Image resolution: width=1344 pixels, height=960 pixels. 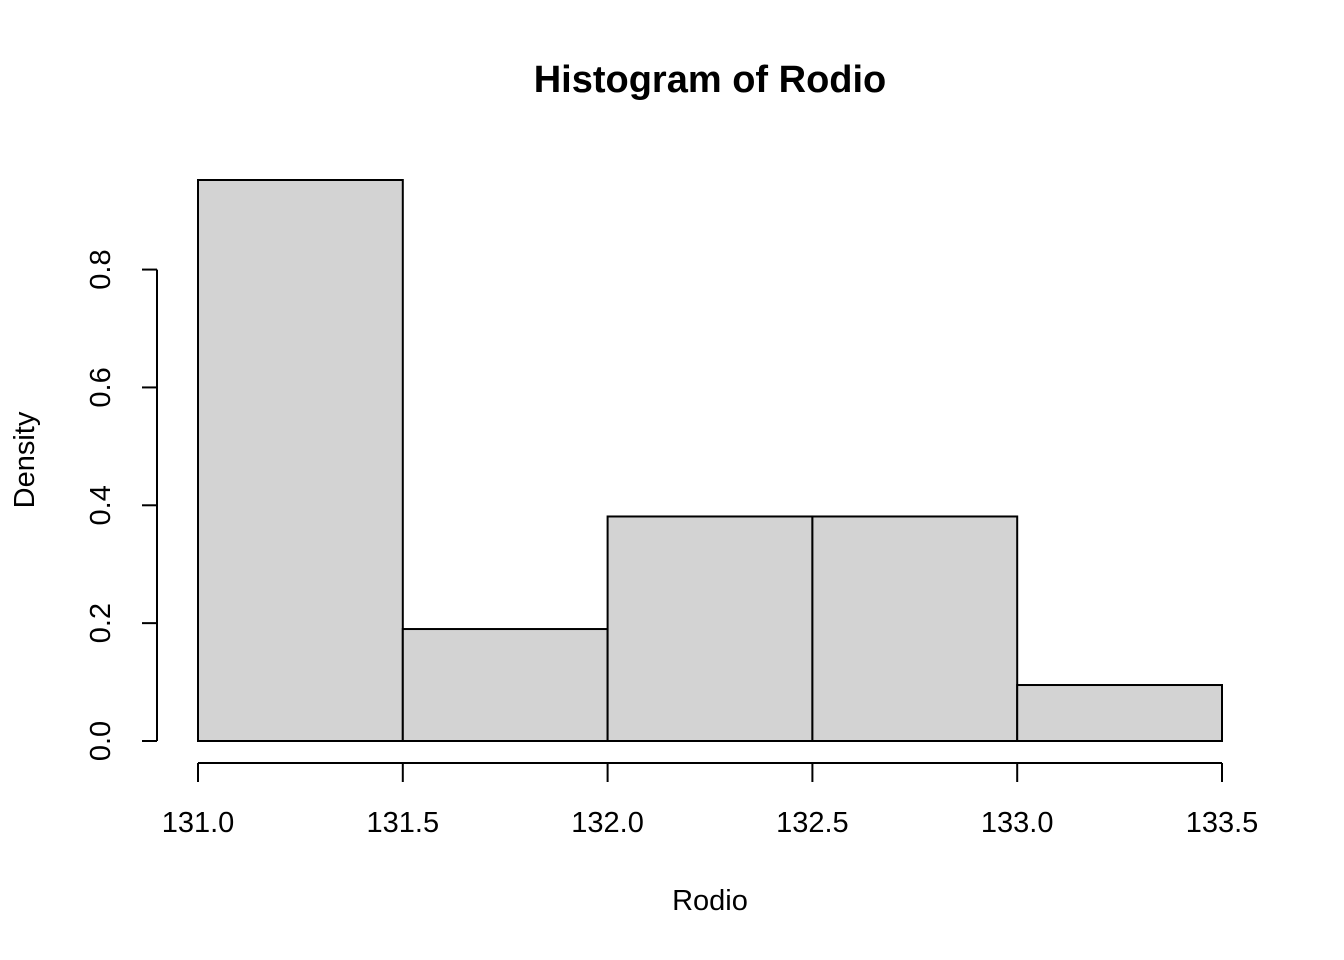 What do you see at coordinates (1222, 823) in the screenshot?
I see `x-tick-label: 133.5` at bounding box center [1222, 823].